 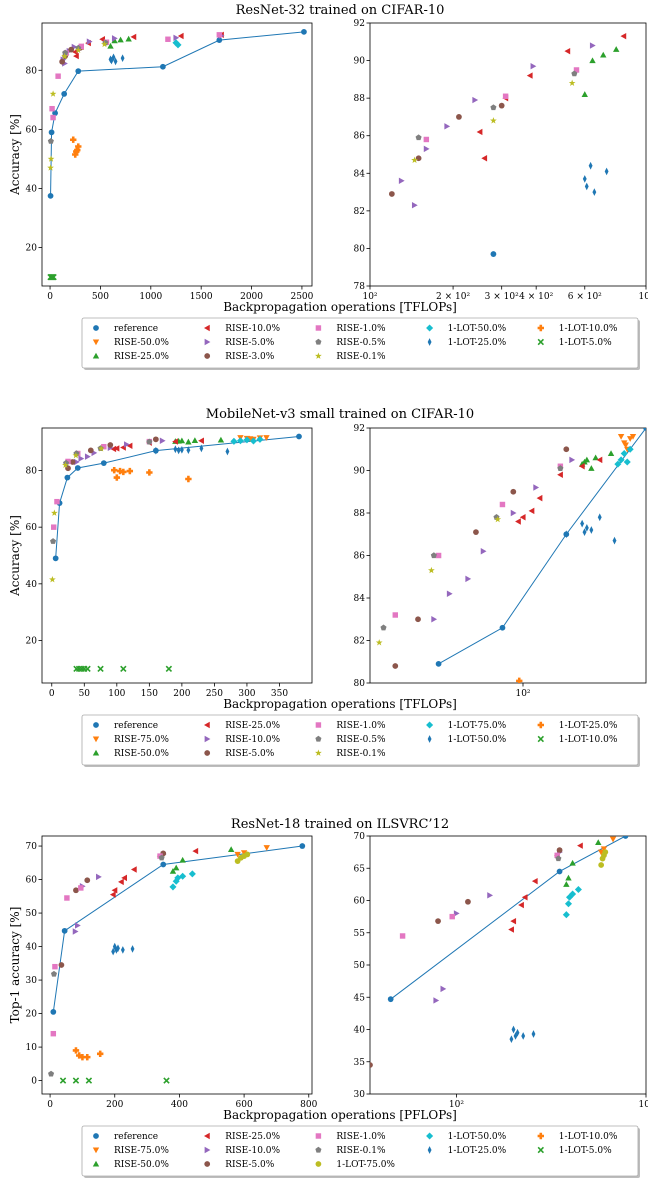 I want to click on chart-1-legend-entry: RISE-50.0%, so click(x=141, y=754).